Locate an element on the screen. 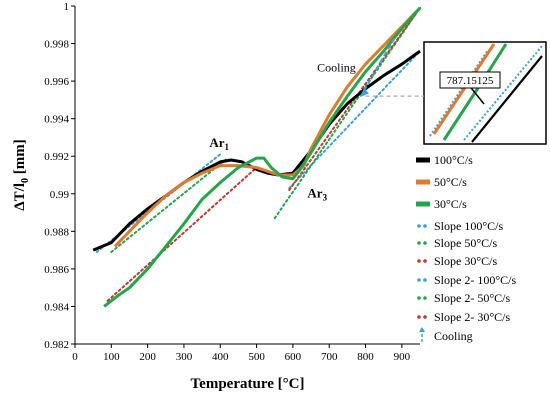 The image size is (550, 402). legend-item-6: Slope 2- 100°C/s is located at coordinates (466, 280).